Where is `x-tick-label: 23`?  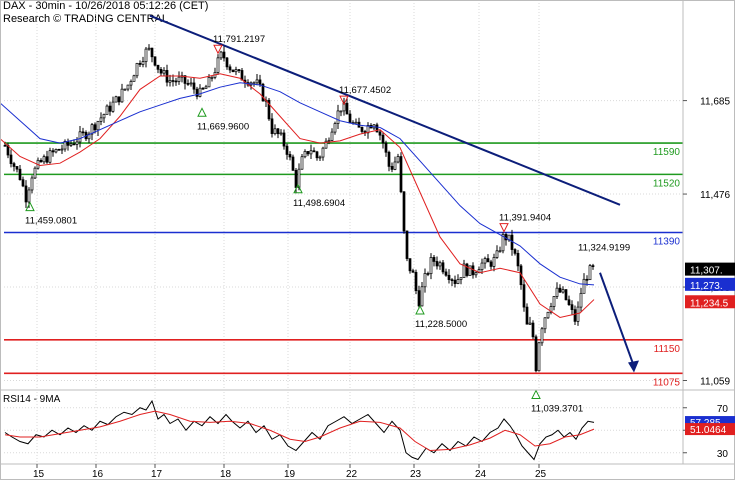
x-tick-label: 23 is located at coordinates (416, 474).